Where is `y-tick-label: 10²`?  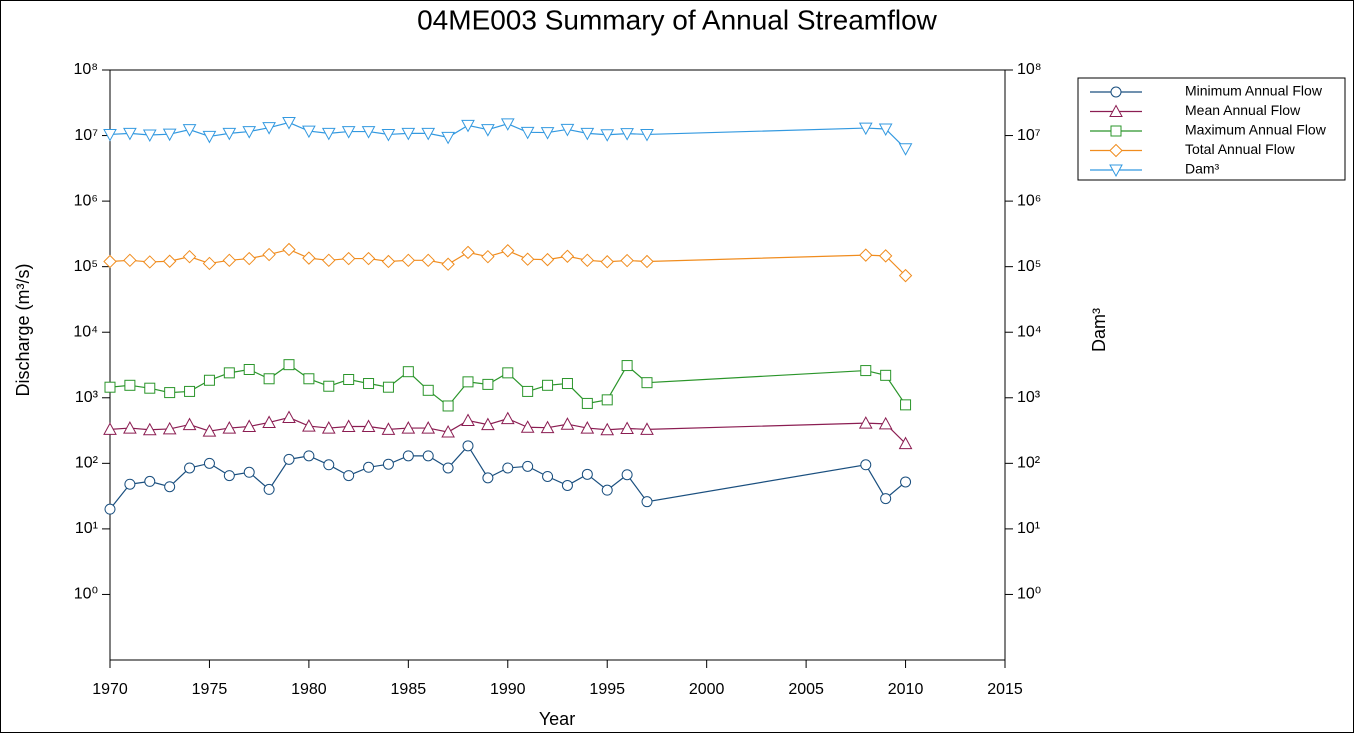 y-tick-label: 10² is located at coordinates (87, 463).